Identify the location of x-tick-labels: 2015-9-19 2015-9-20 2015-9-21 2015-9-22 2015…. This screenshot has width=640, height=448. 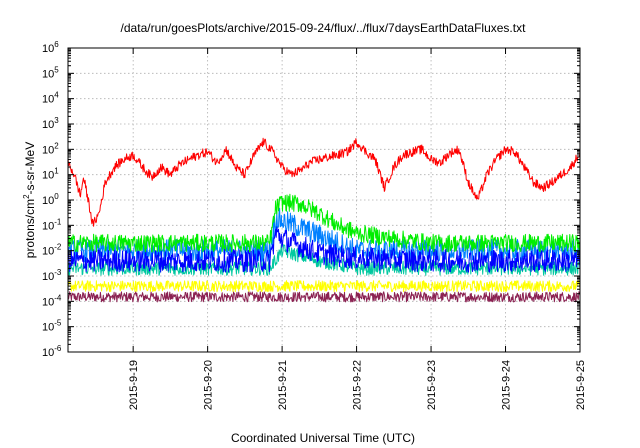
(357, 385).